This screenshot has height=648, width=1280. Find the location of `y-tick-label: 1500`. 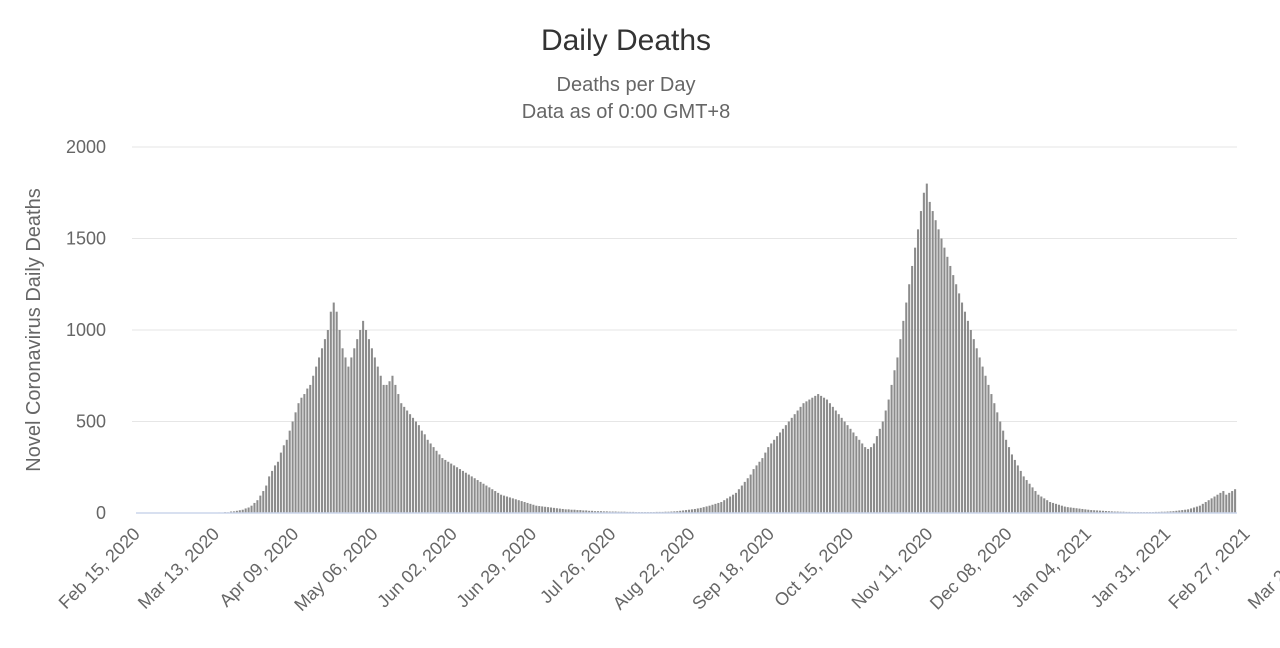

y-tick-label: 1500 is located at coordinates (86, 239).